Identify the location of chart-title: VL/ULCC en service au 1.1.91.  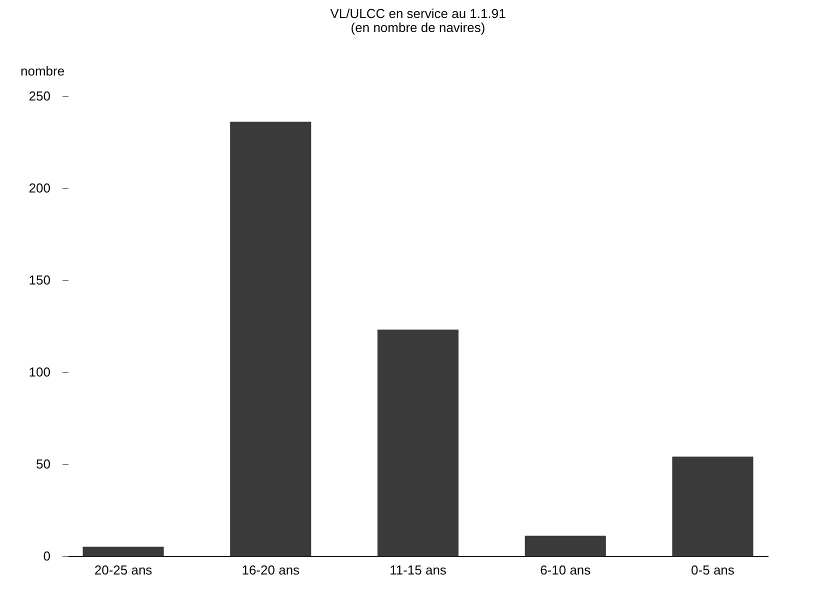
(418, 13).